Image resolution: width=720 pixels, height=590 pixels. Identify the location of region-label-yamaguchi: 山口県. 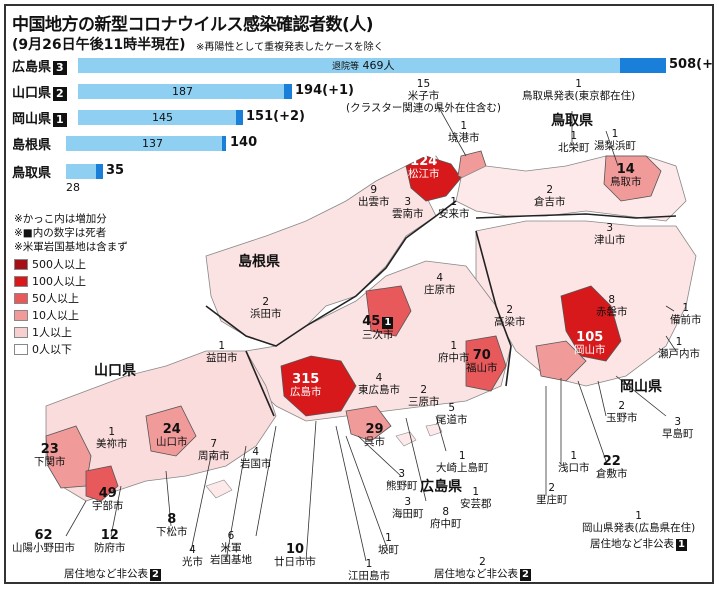
(115, 371).